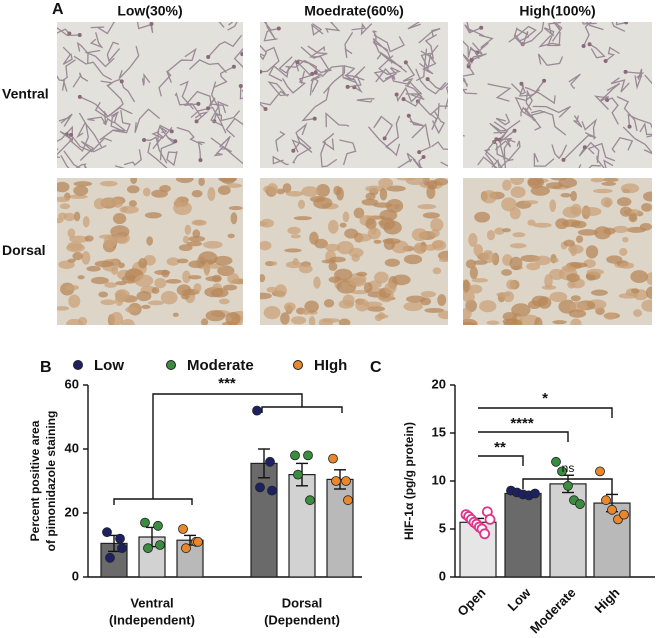 The height and width of the screenshot is (638, 661). What do you see at coordinates (409, 481) in the screenshot?
I see `y-axis-title: HIF-1α (pg/g protein)` at bounding box center [409, 481].